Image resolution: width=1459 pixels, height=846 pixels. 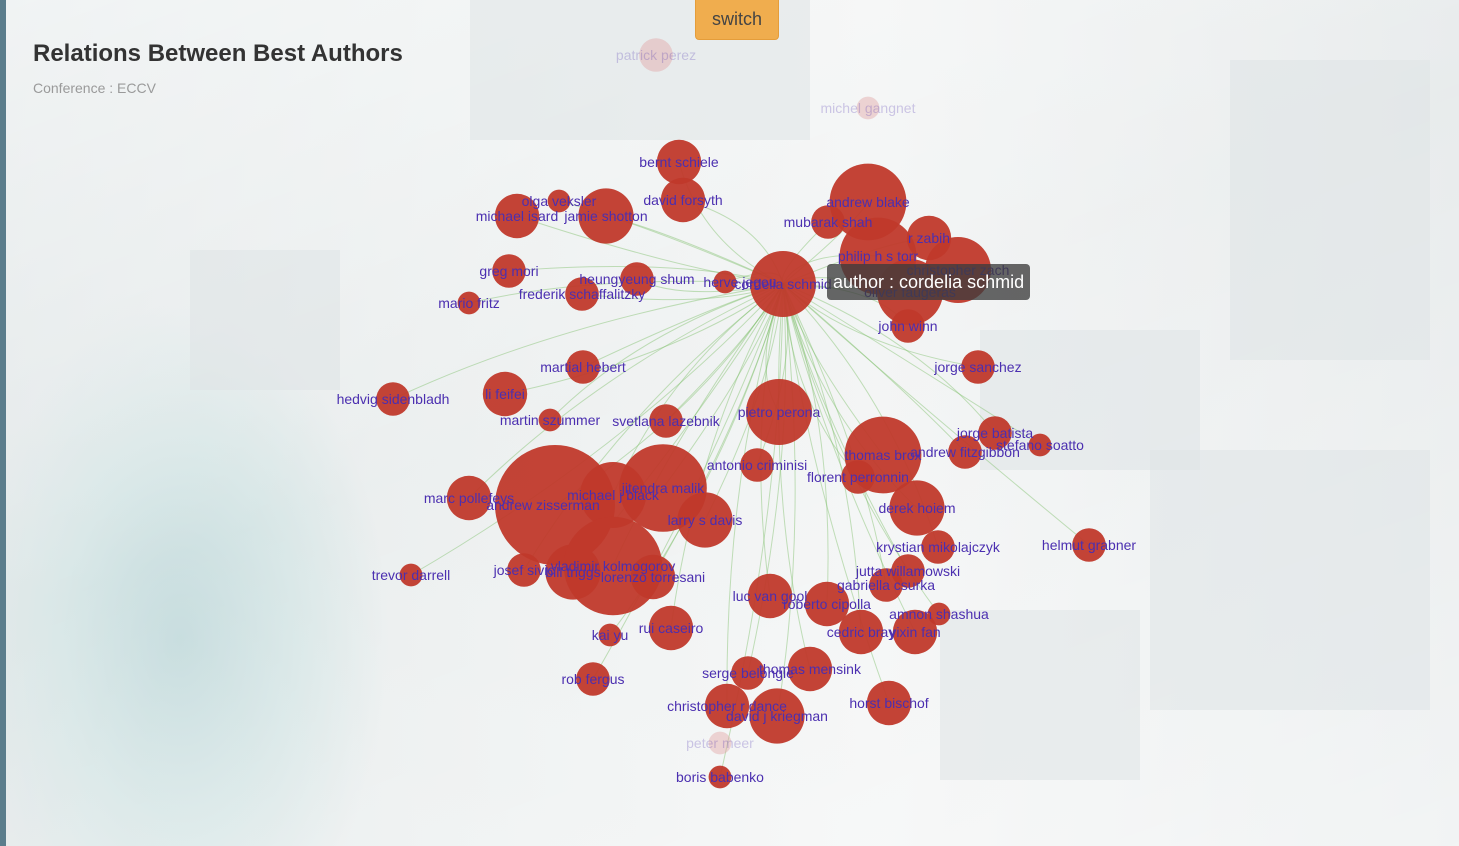 I want to click on node-marc-pollefeys, so click(x=469, y=498).